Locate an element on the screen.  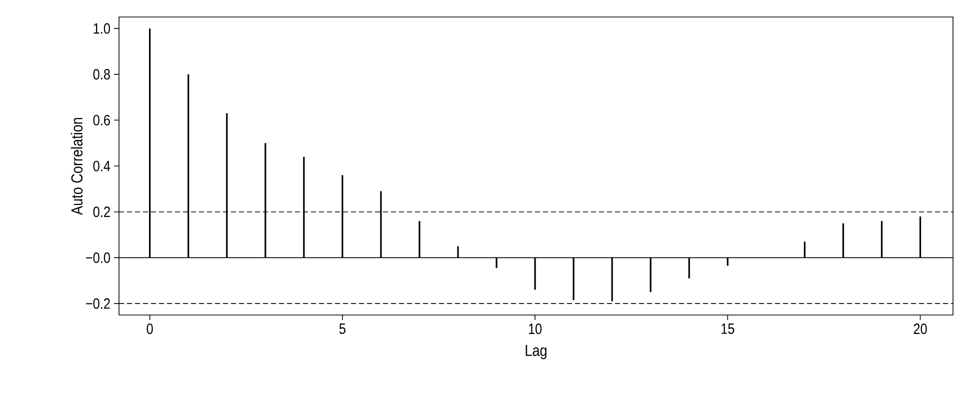
y-tick-label: 0.2 is located at coordinates (101, 212).